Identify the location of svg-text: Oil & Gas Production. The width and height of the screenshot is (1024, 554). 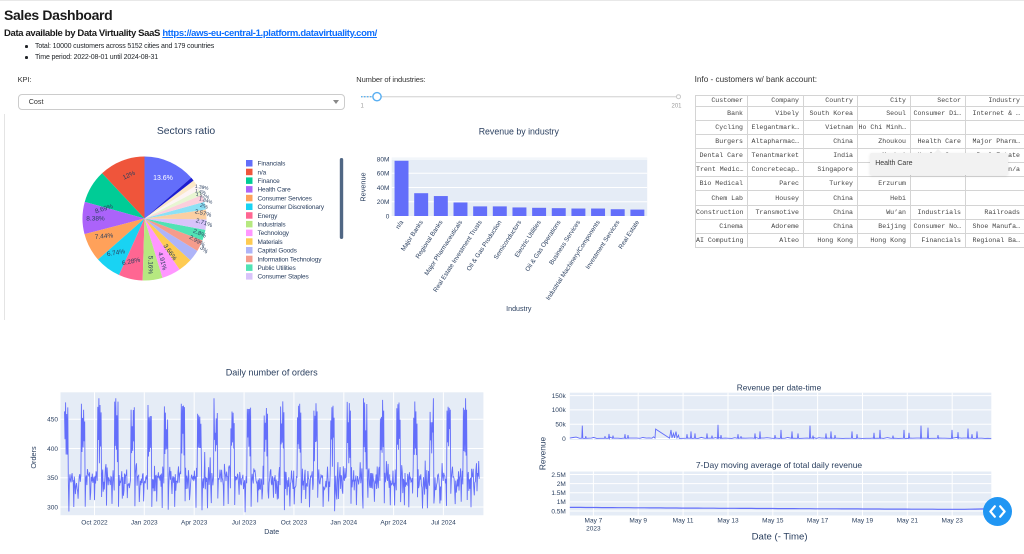
(485, 246).